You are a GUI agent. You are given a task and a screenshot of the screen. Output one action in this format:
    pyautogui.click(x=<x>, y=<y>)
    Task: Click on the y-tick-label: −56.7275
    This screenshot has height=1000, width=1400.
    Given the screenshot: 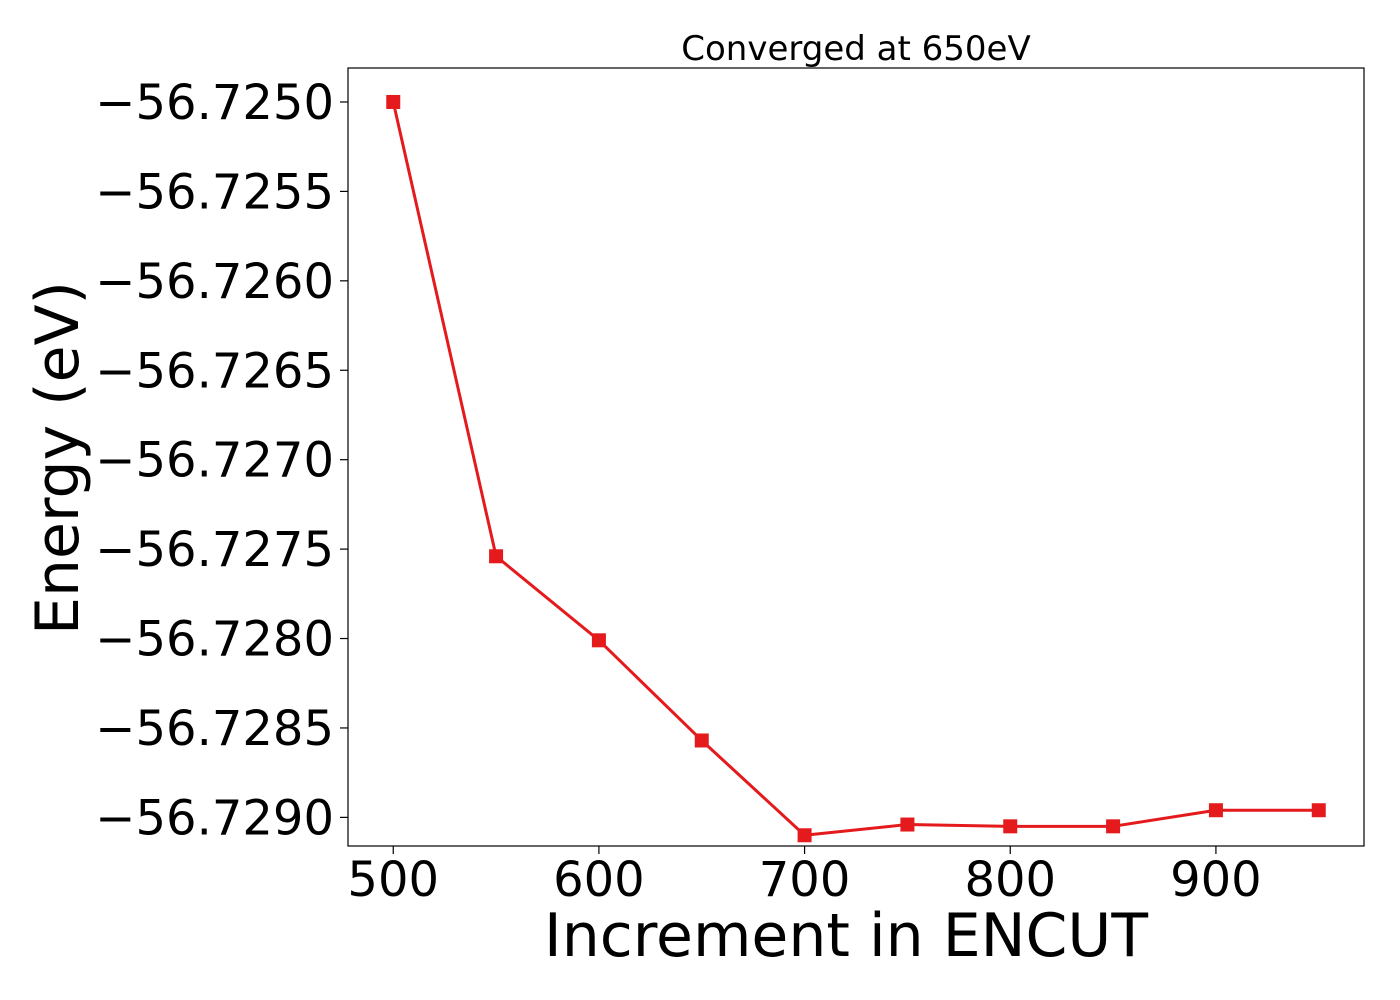 What is the action you would take?
    pyautogui.click(x=214, y=550)
    